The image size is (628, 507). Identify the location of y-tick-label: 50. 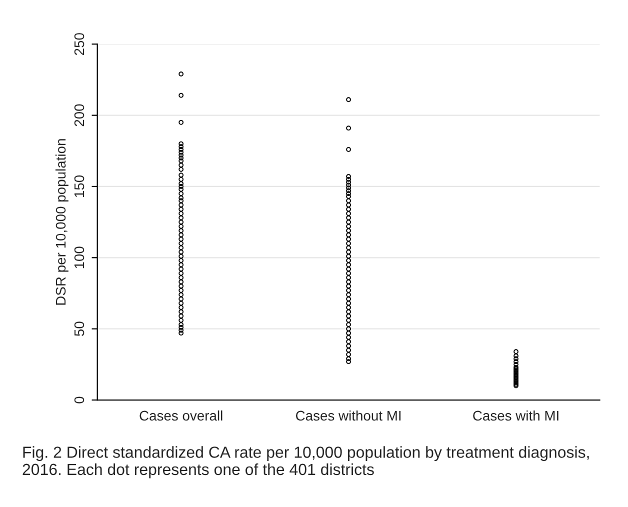
(79, 329).